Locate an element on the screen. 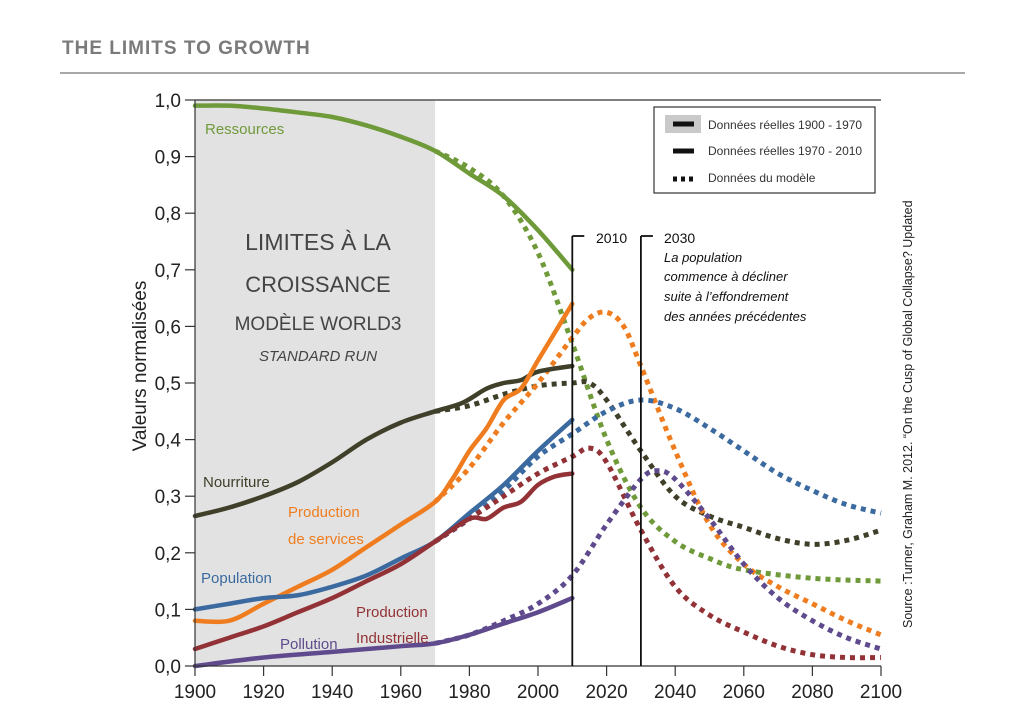 This screenshot has height=724, width=1024. series-model-pollution is located at coordinates (658, 560).